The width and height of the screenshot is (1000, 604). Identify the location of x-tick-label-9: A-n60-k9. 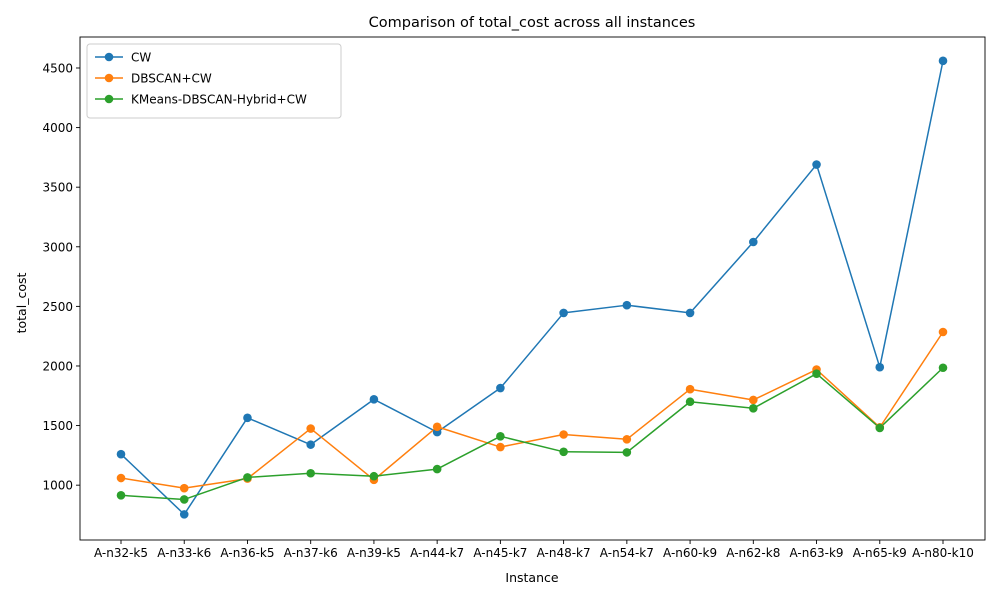
(690, 553).